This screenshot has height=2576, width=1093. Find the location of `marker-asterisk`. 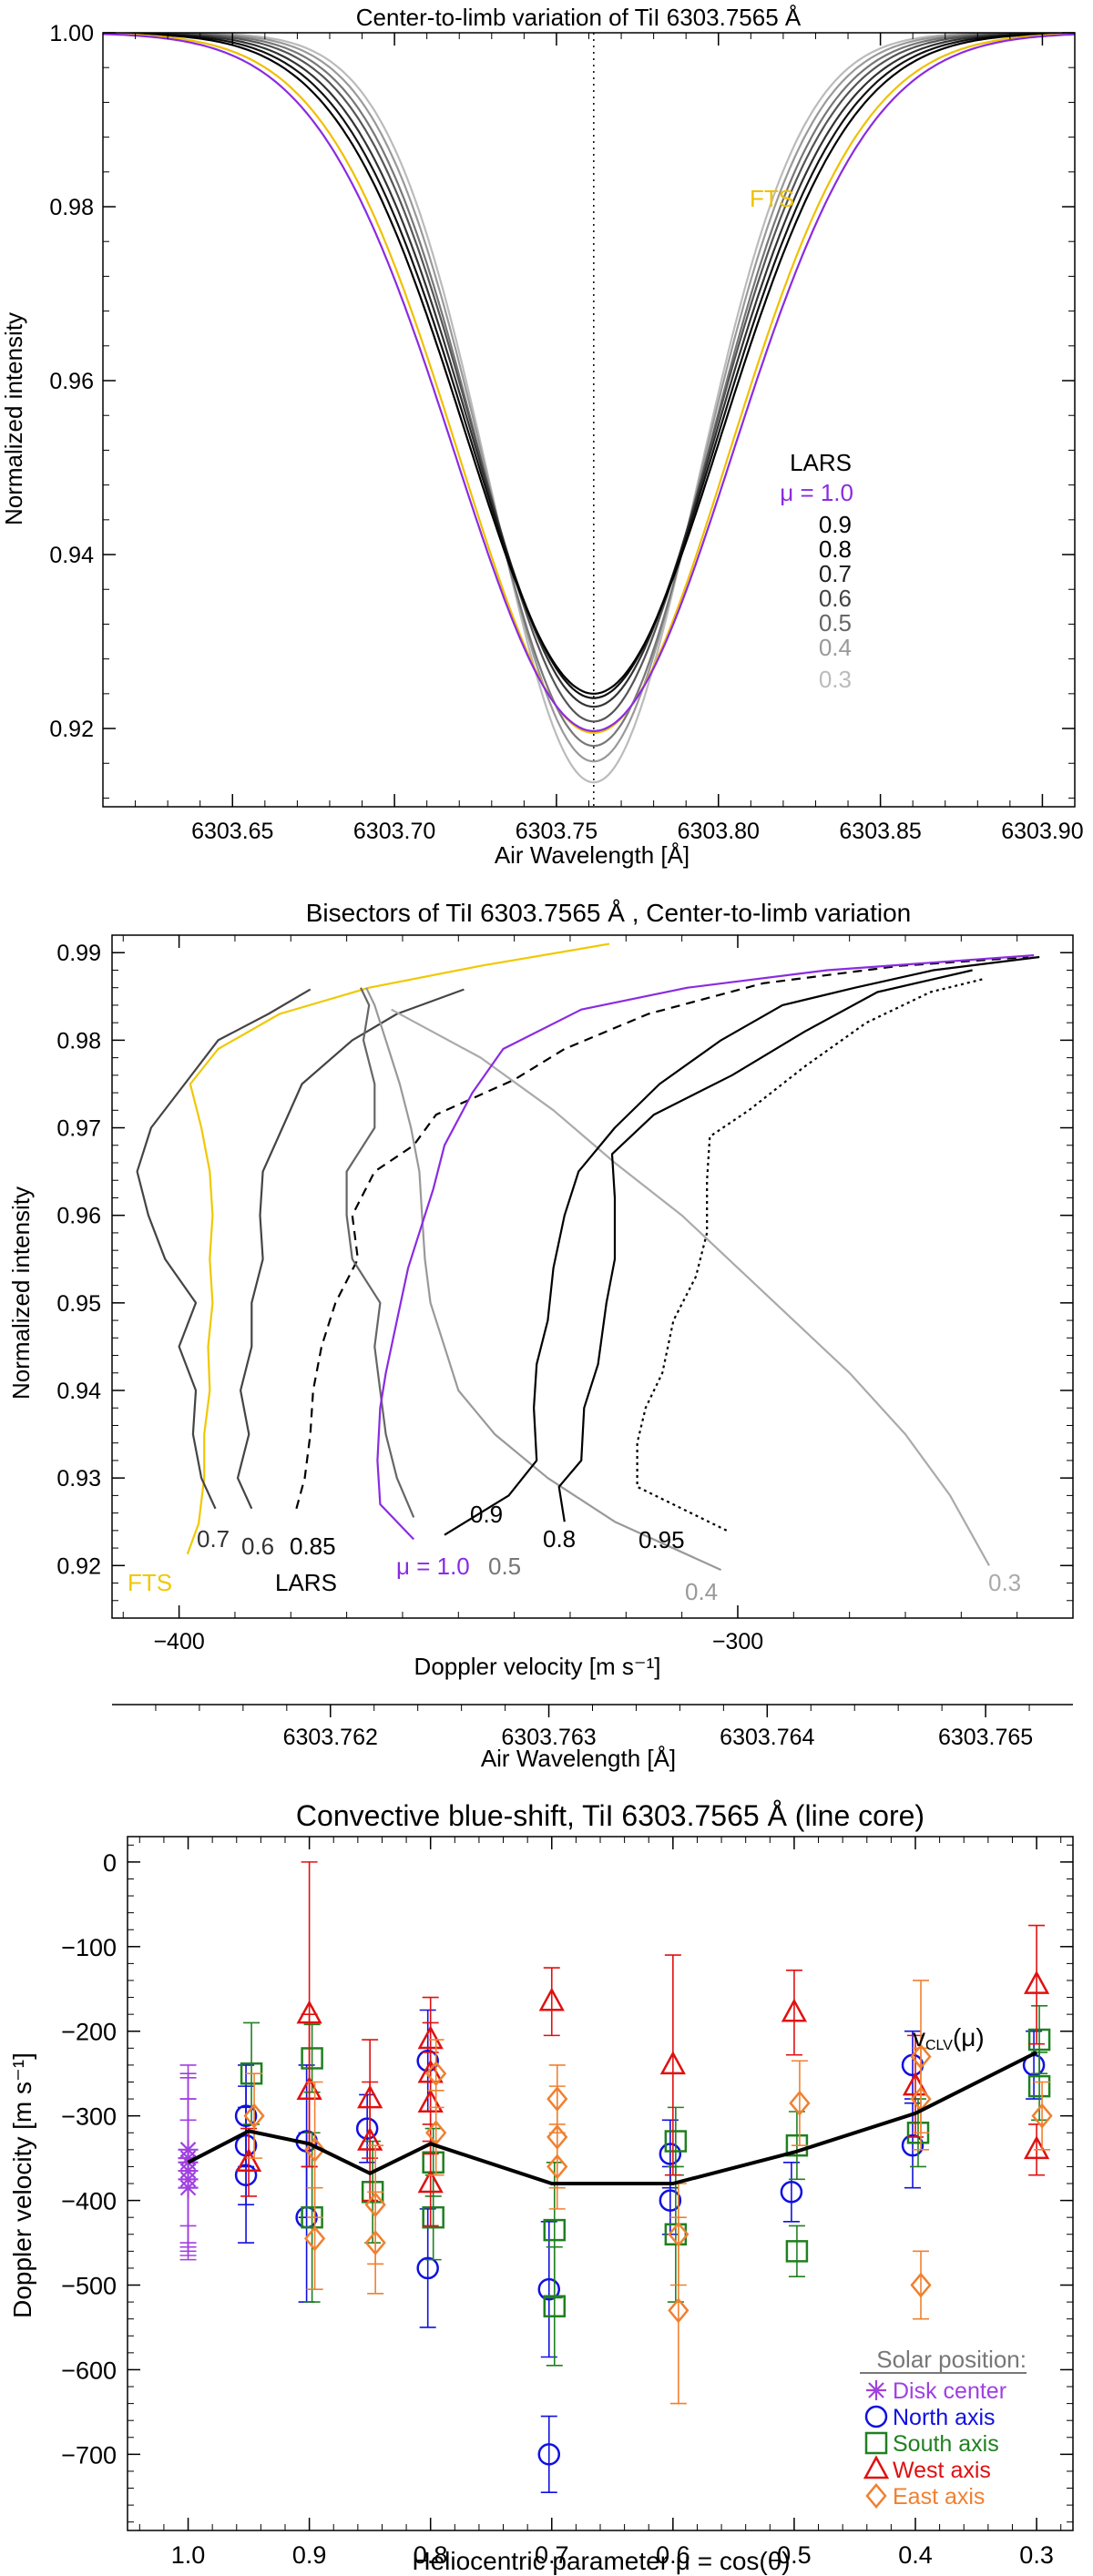

marker-asterisk is located at coordinates (876, 2390).